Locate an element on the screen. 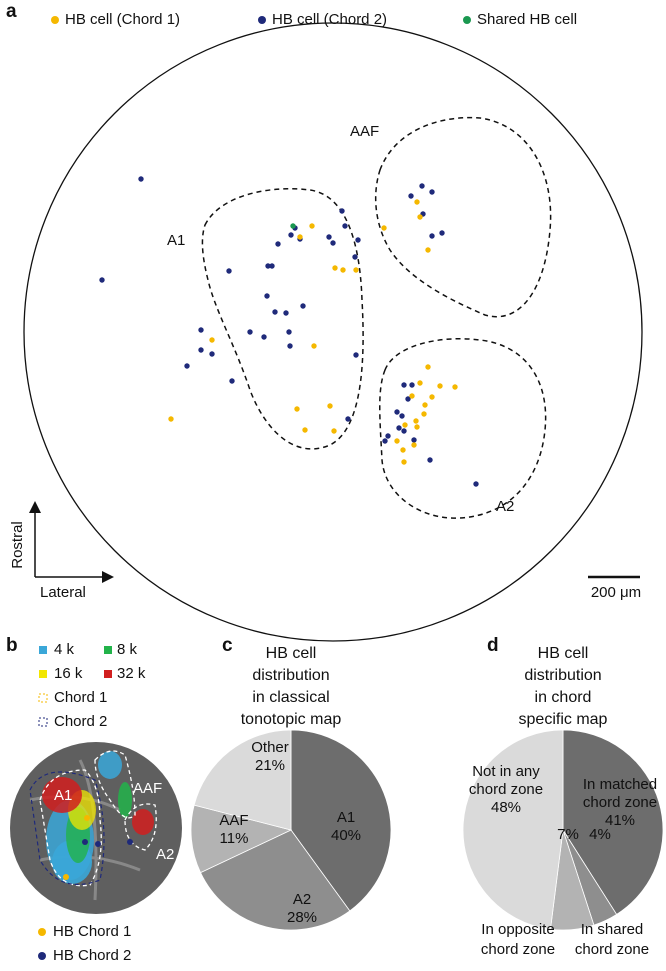 The height and width of the screenshot is (971, 666). axis-label: Lateral is located at coordinates (63, 592).